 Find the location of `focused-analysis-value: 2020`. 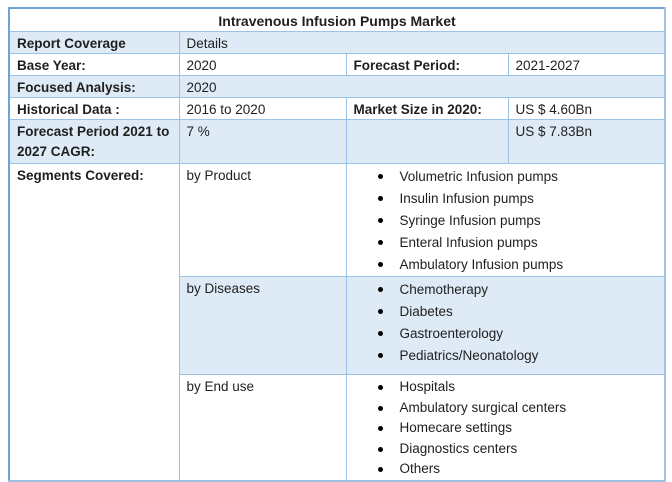

focused-analysis-value: 2020 is located at coordinates (422, 86).